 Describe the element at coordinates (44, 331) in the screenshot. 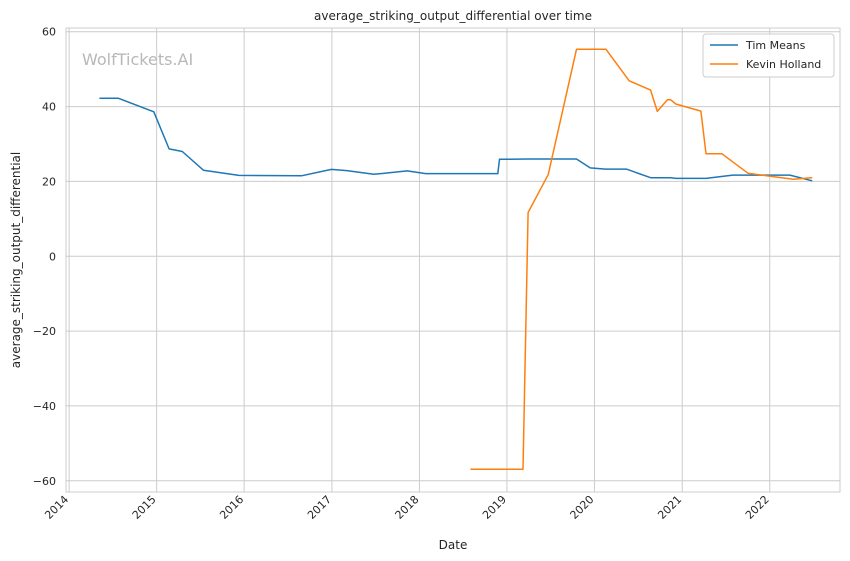

I see `y-tick-label: −20` at that location.